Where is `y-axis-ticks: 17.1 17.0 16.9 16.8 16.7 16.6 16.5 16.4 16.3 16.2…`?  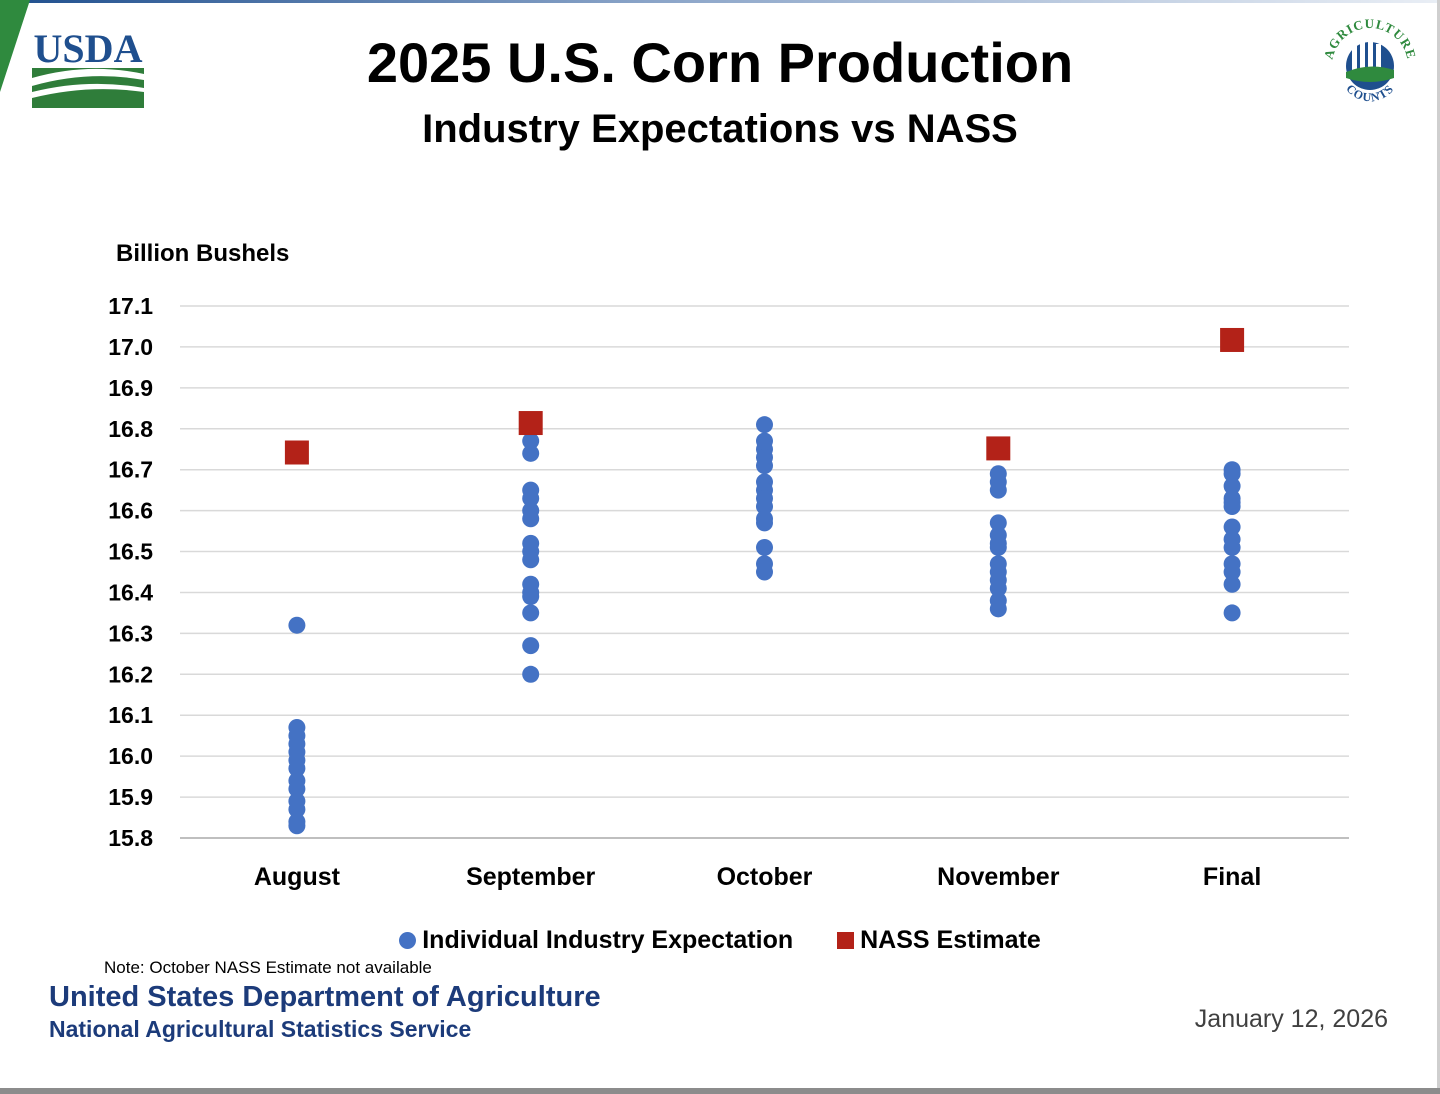
y-axis-ticks: 17.1 17.0 16.9 16.8 16.7 16.6 16.5 16.4 16.3 16.2… is located at coordinates (130, 572).